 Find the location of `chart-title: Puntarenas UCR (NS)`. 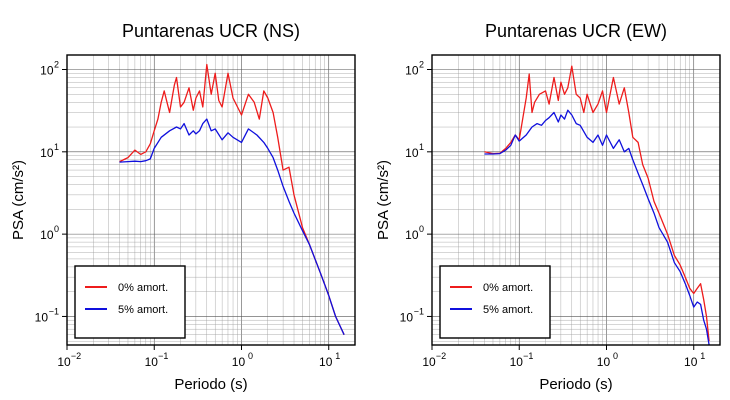

chart-title: Puntarenas UCR (NS) is located at coordinates (211, 31).